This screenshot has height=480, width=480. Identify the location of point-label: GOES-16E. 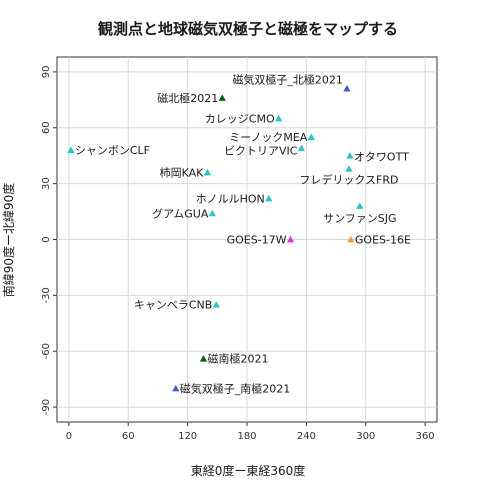
(383, 240).